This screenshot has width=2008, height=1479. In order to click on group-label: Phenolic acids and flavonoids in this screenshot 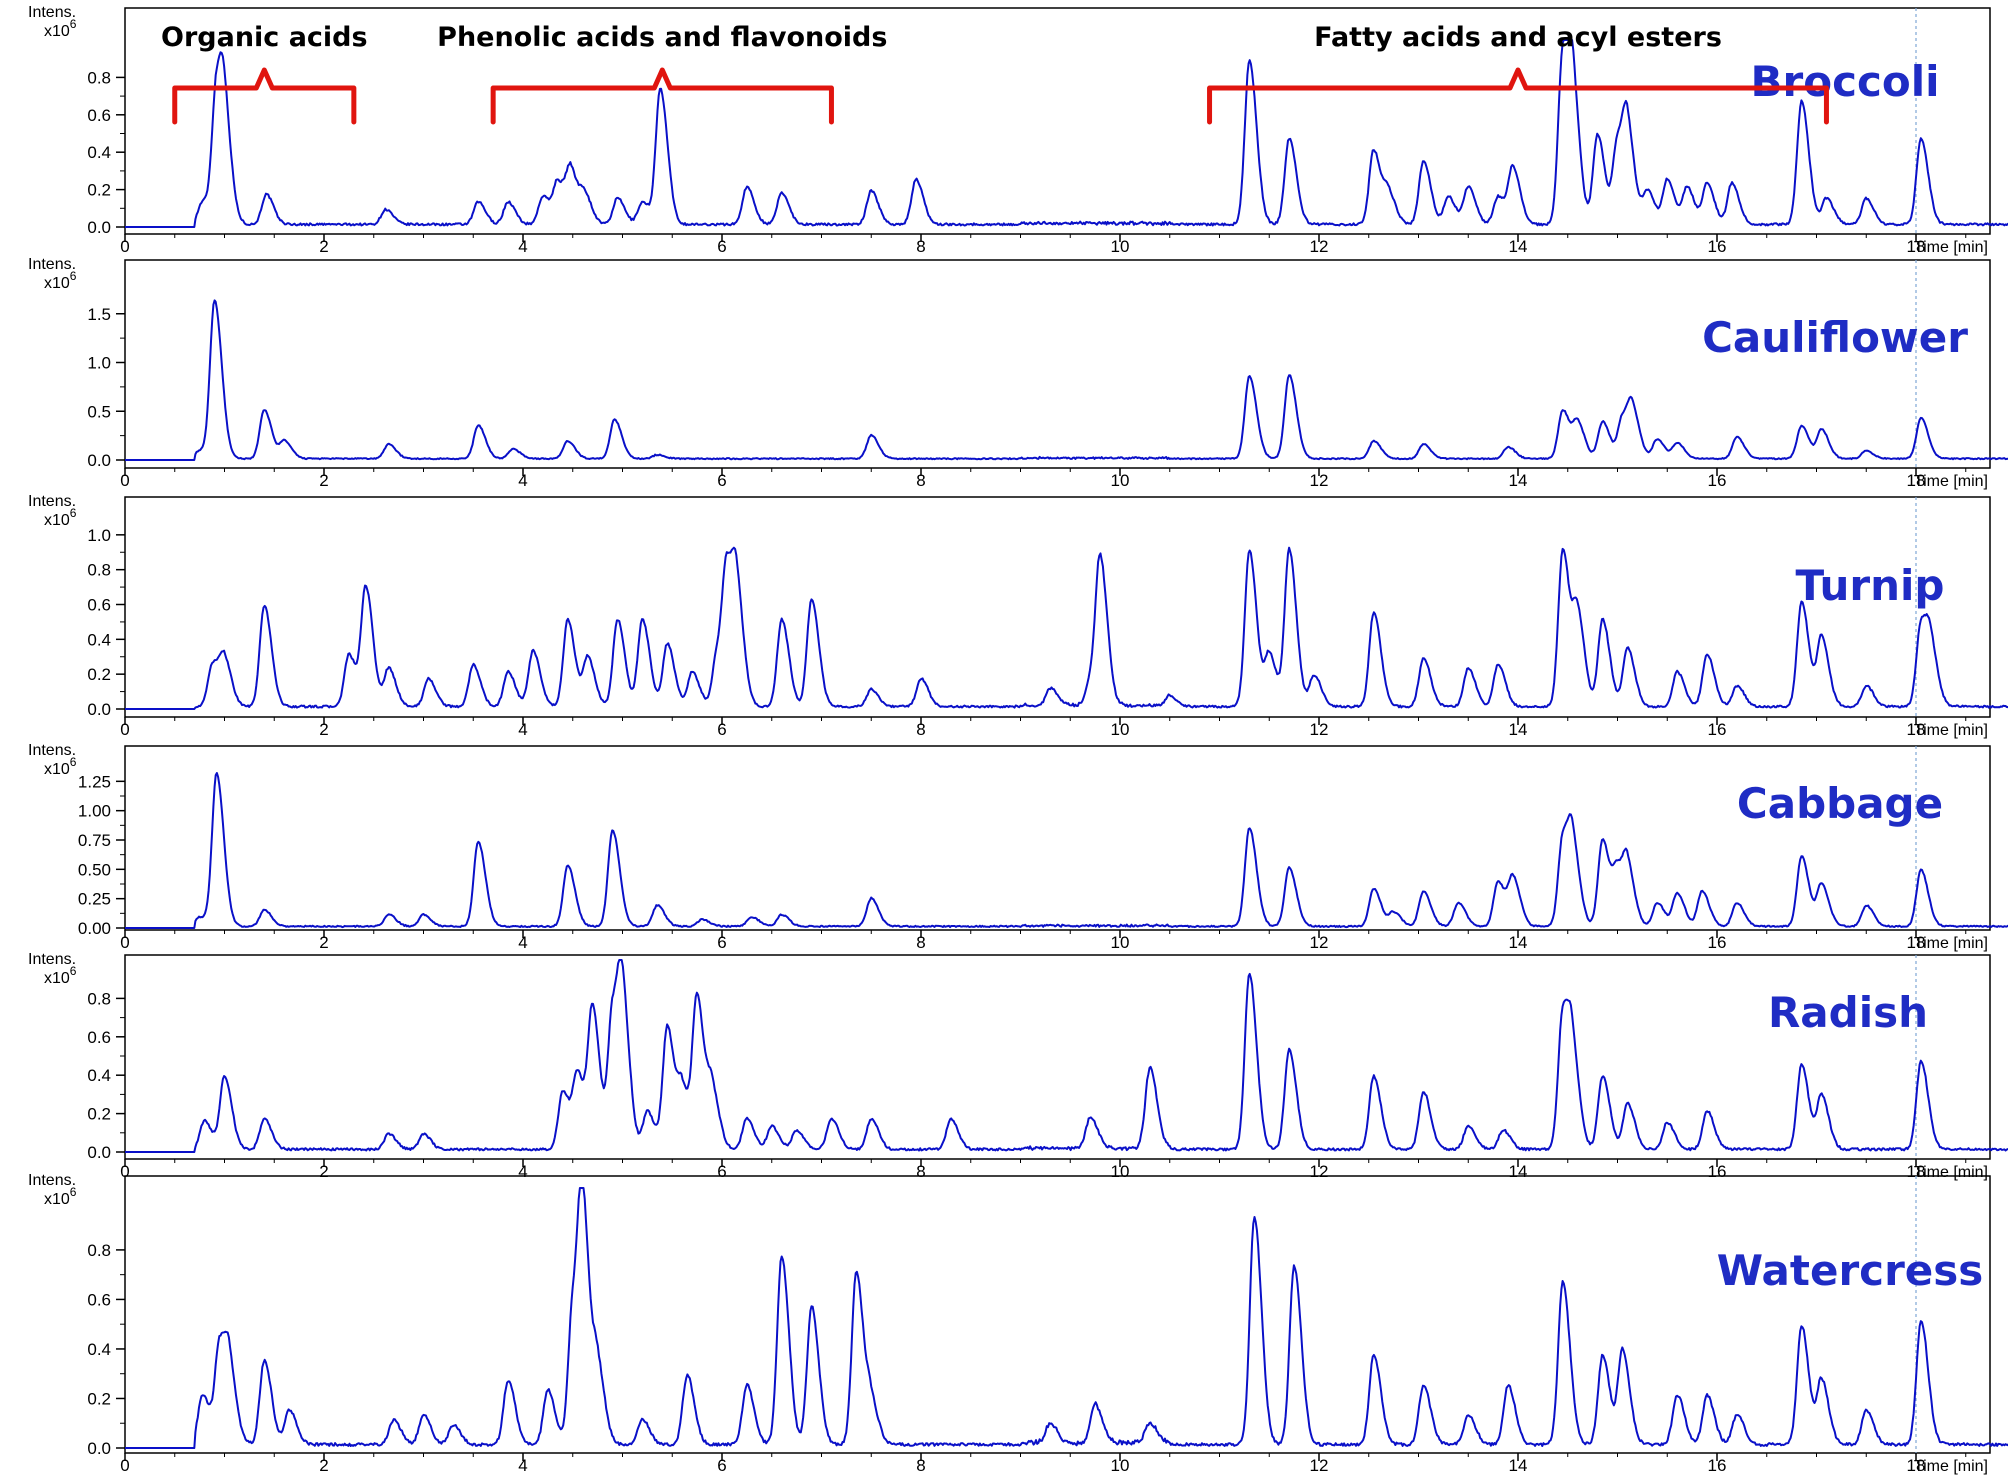, I will do `click(662, 37)`.